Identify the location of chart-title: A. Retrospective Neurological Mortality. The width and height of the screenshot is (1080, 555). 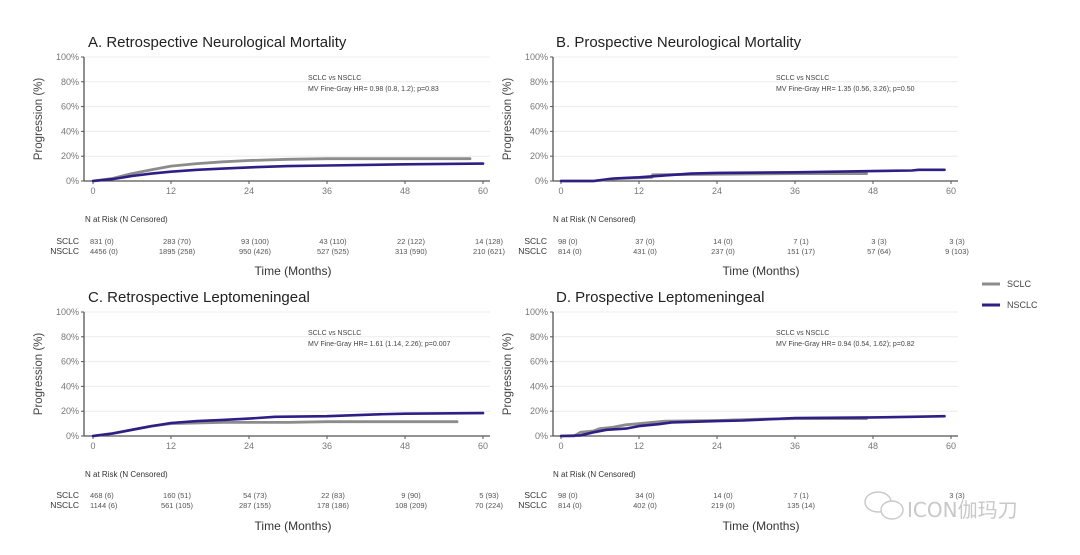
(217, 42).